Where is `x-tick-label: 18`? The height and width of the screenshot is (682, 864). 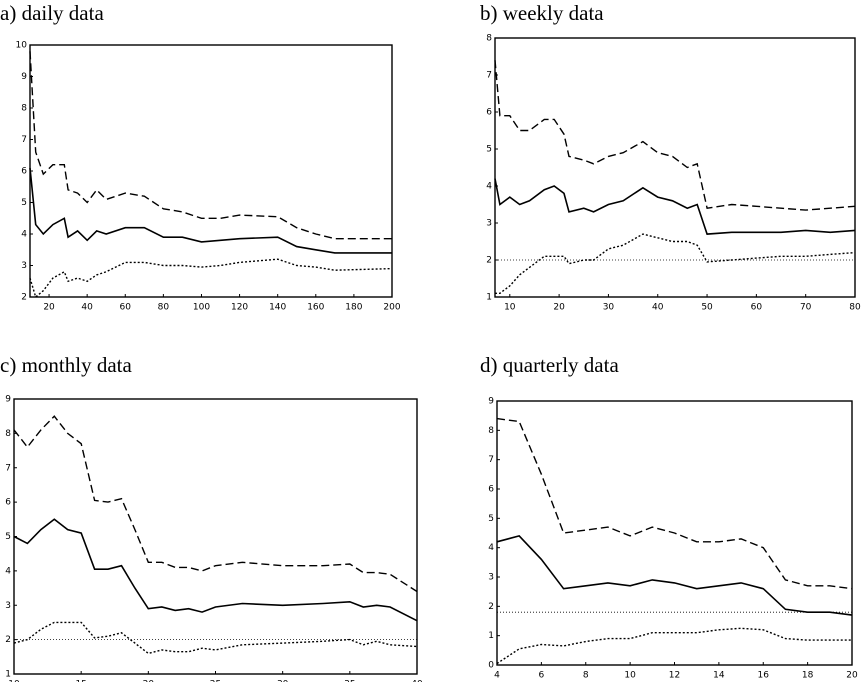
x-tick-label: 18 is located at coordinates (808, 676).